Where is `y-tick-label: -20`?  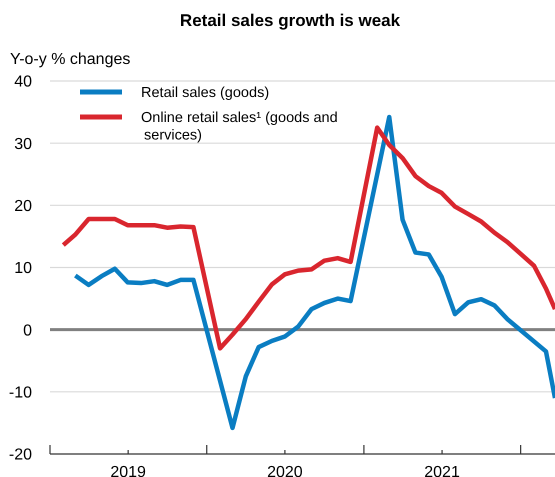 y-tick-label: -20 is located at coordinates (20, 455).